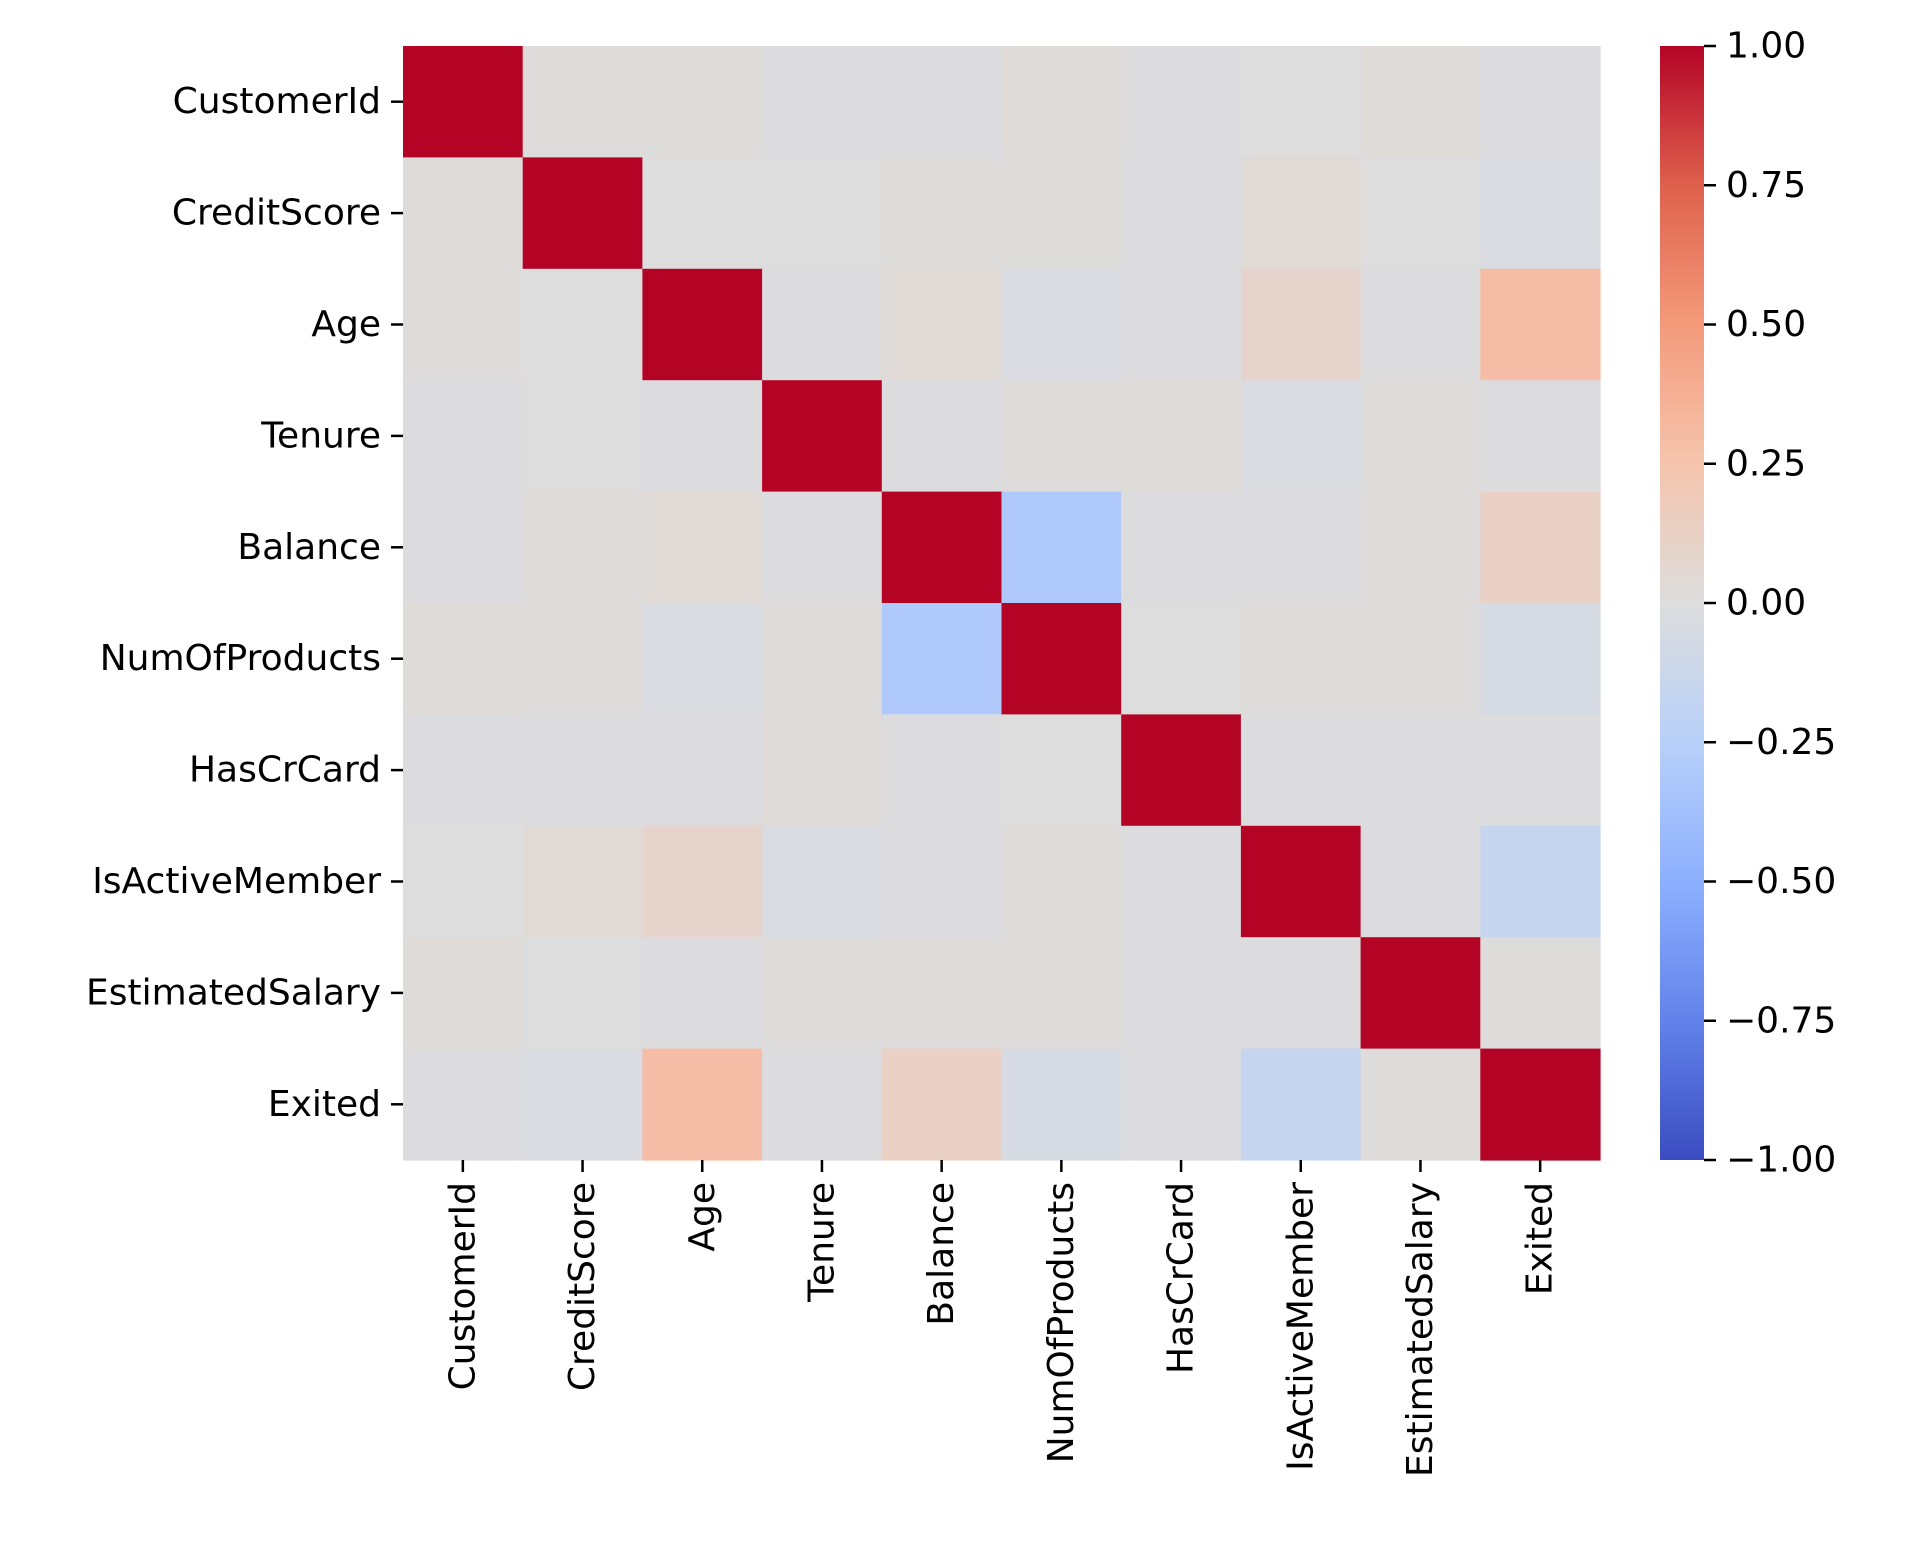  What do you see at coordinates (822, 993) in the screenshot?
I see `heatmap-cell-estimated-salary-tenure` at bounding box center [822, 993].